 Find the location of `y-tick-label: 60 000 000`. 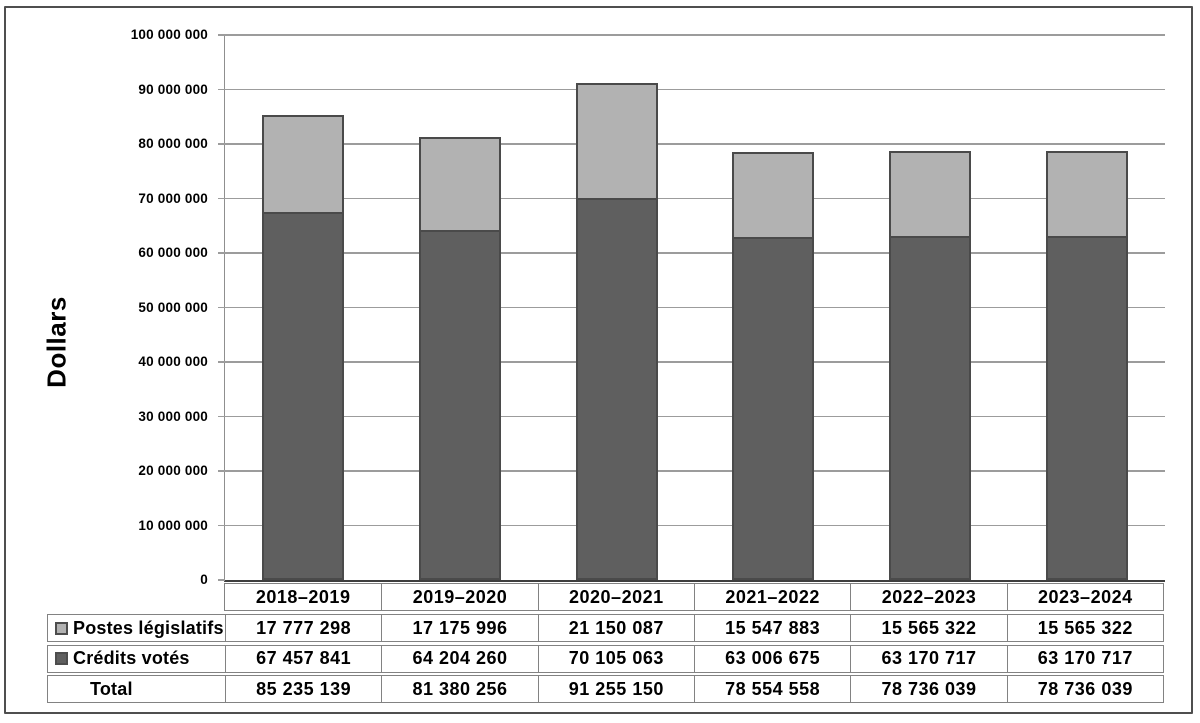

y-tick-label: 60 000 000 is located at coordinates (173, 252).